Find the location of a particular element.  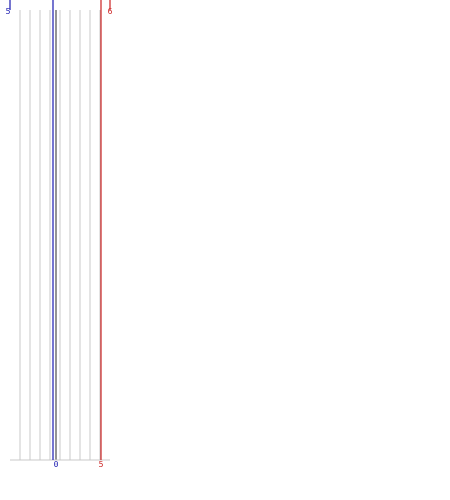

blue-bottom-label: 0 is located at coordinates (56, 464).